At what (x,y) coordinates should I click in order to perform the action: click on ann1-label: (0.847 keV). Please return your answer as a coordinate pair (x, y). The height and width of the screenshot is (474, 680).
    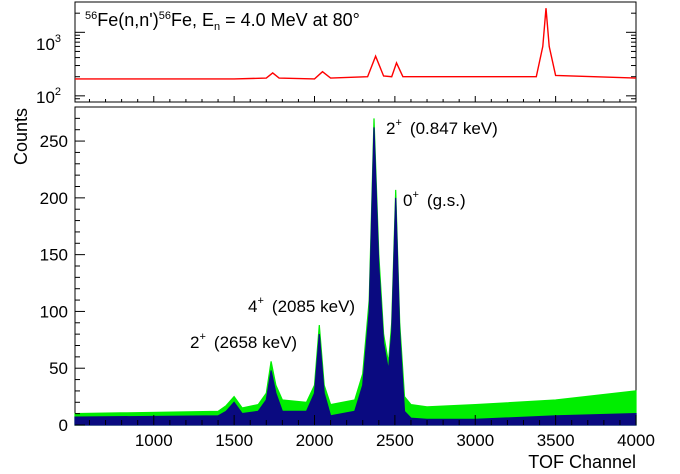
    Looking at the image, I should click on (454, 128).